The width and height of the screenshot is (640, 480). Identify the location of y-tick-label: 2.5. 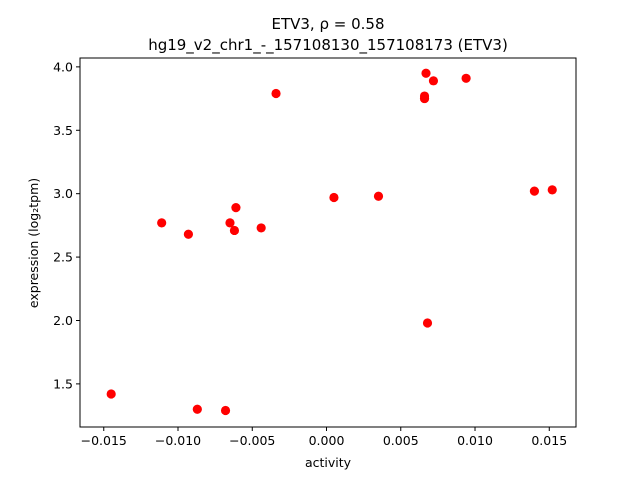
(63, 257).